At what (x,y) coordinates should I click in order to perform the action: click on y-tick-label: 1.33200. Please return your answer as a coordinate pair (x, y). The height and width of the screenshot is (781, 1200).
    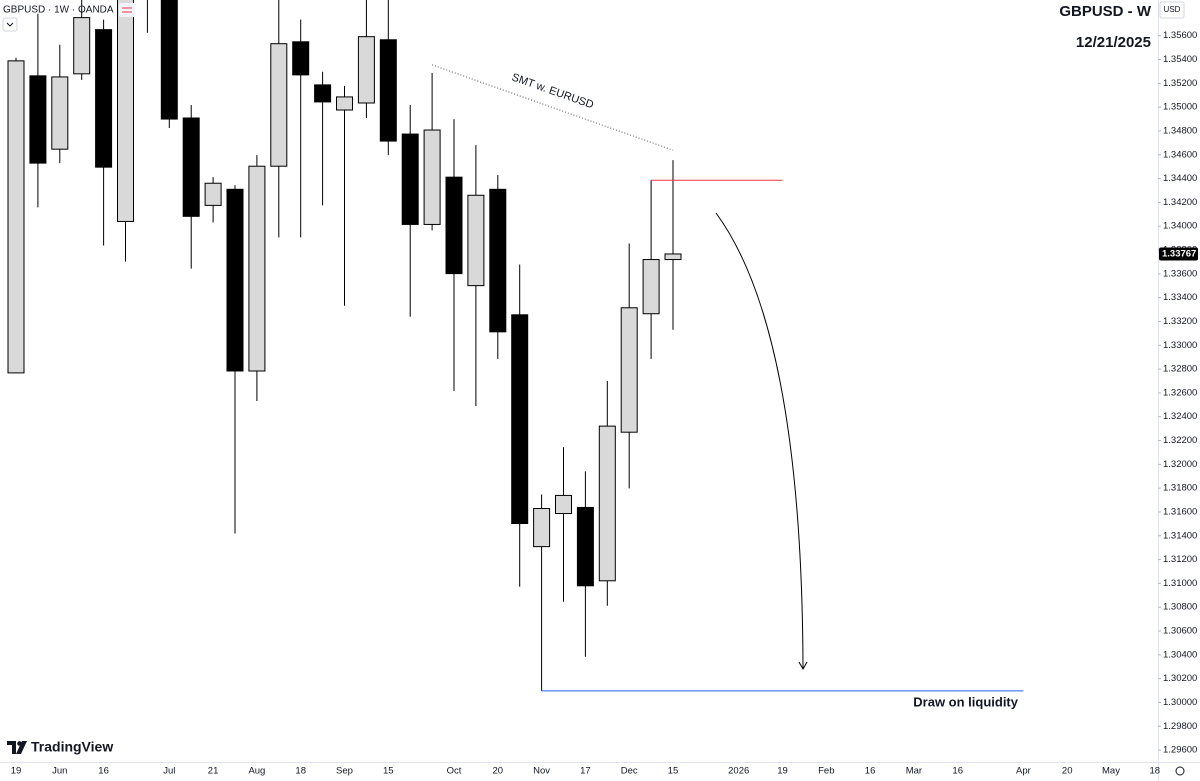
    Looking at the image, I should click on (1180, 321).